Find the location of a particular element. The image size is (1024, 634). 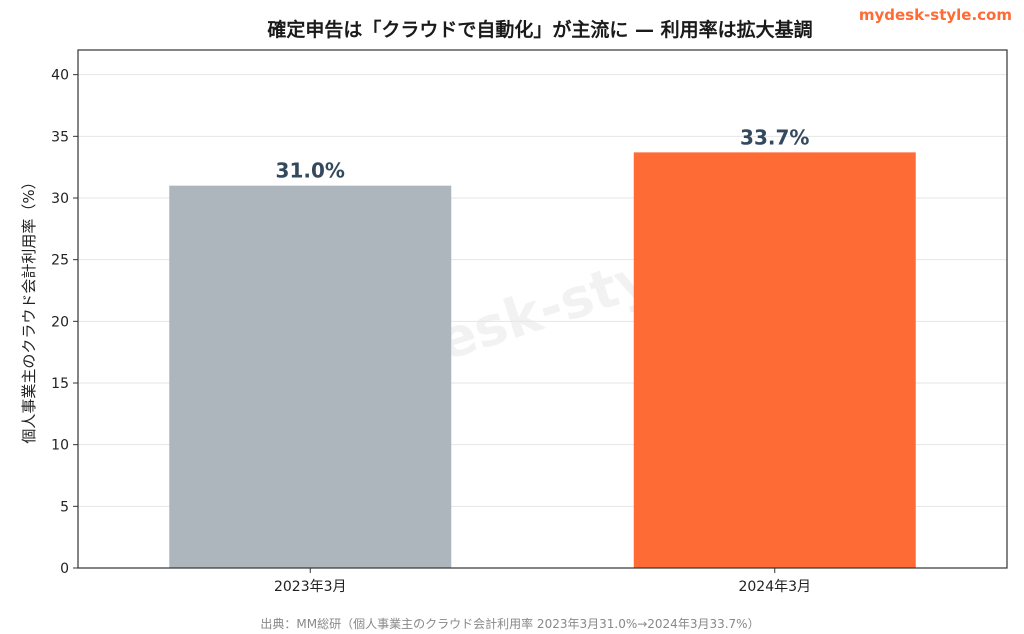

bar-value-label: 33.7% is located at coordinates (774, 137).